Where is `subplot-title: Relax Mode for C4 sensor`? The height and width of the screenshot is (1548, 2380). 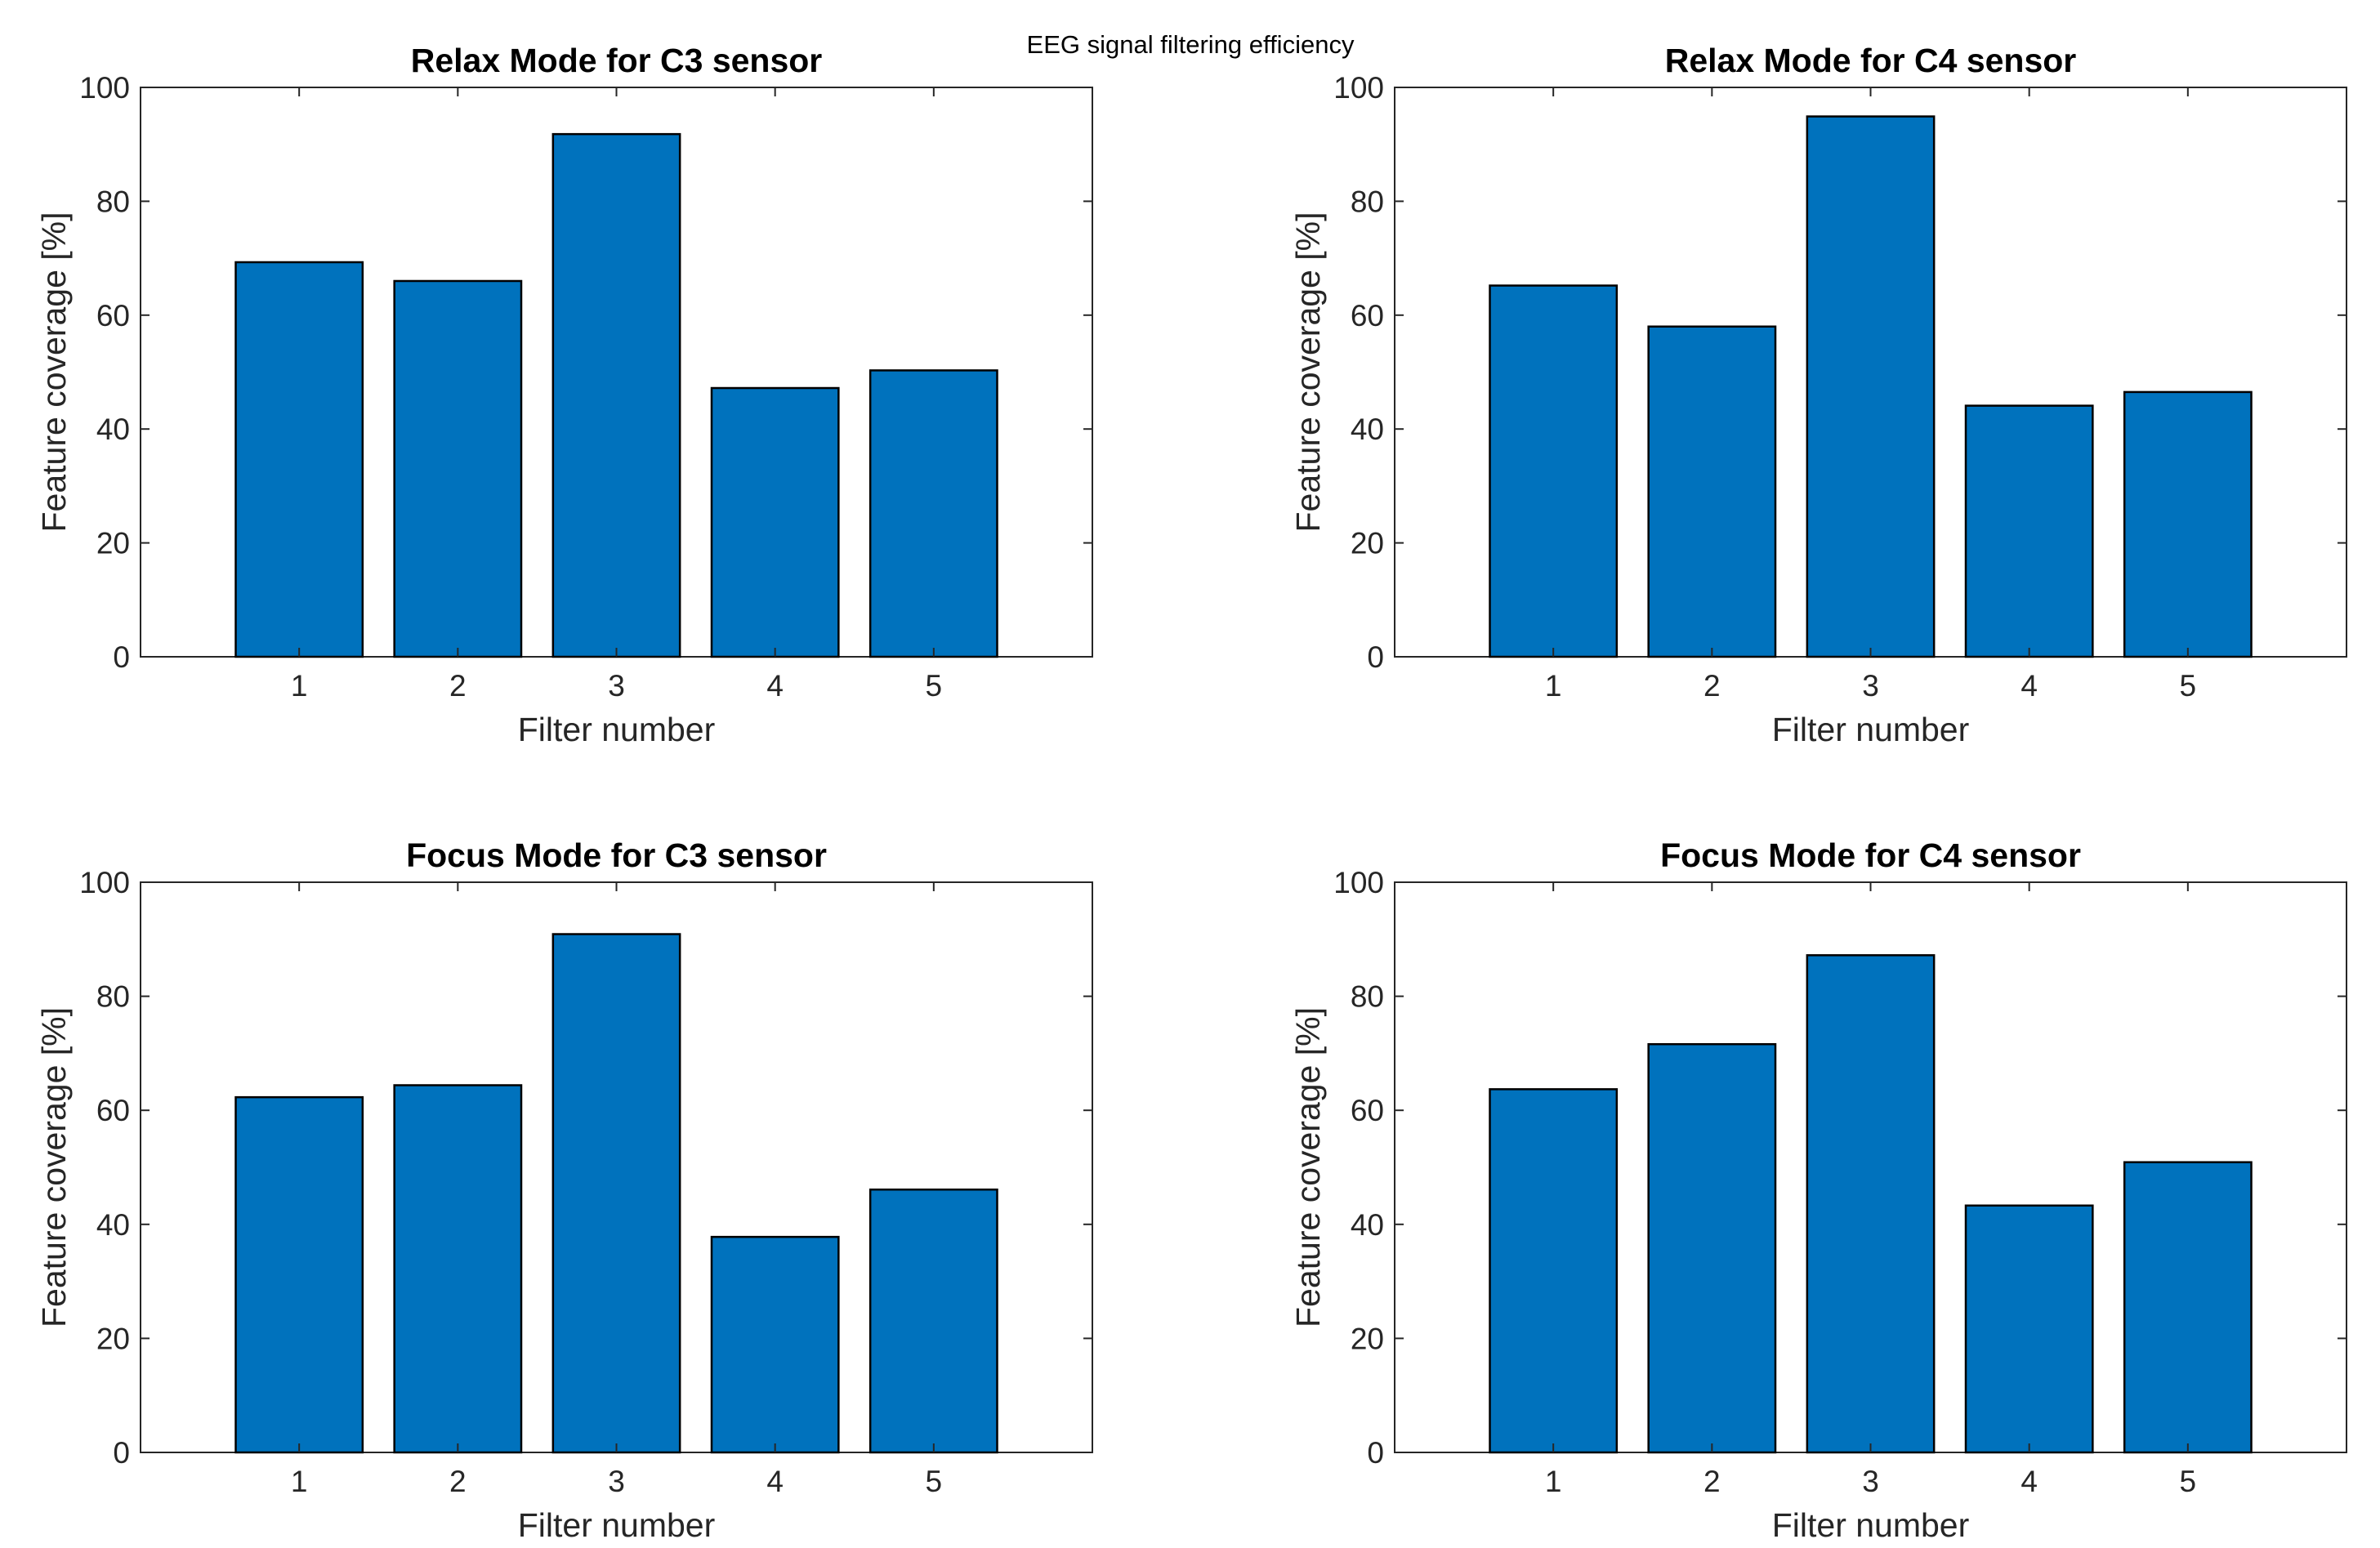 subplot-title: Relax Mode for C4 sensor is located at coordinates (1871, 60).